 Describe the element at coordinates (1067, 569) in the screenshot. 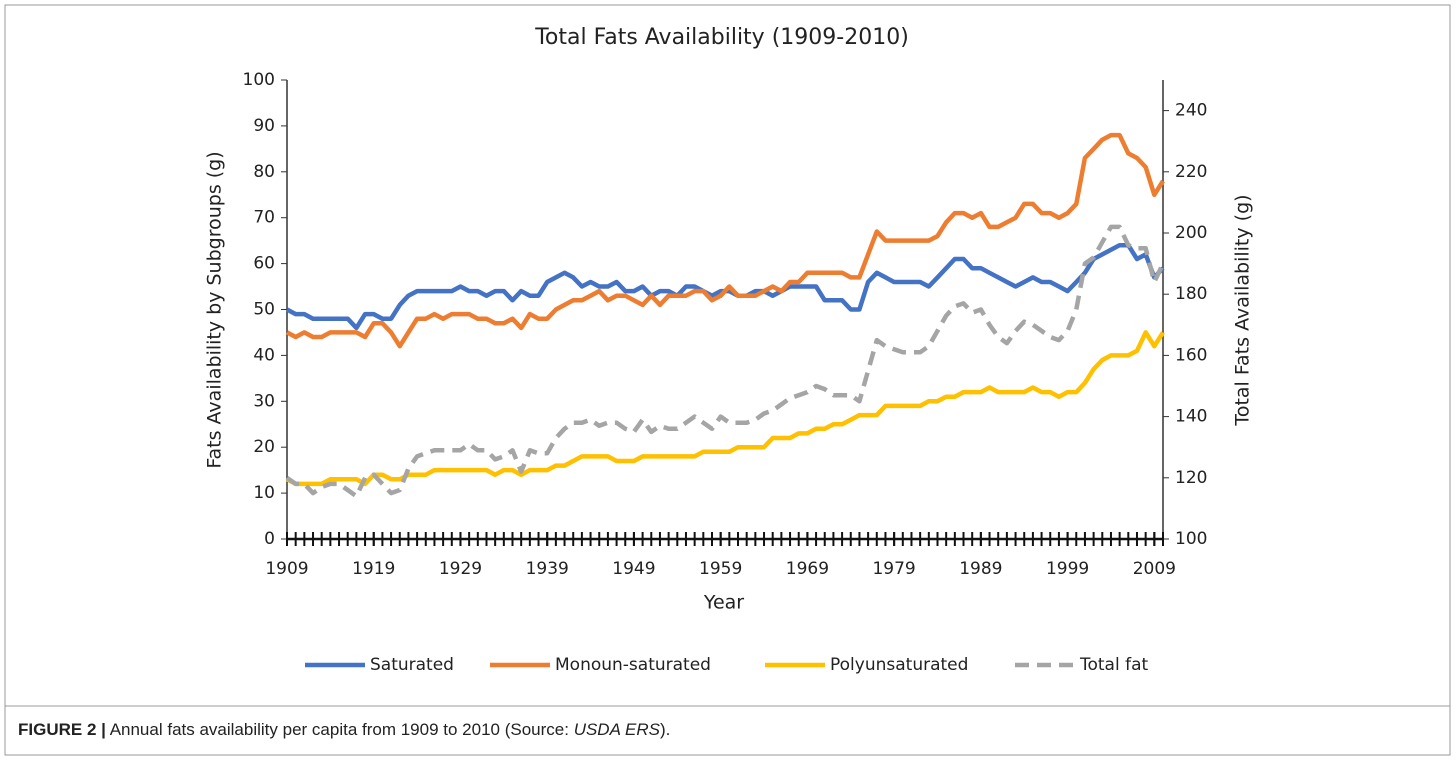

I see `x-tick-label: 1999` at that location.